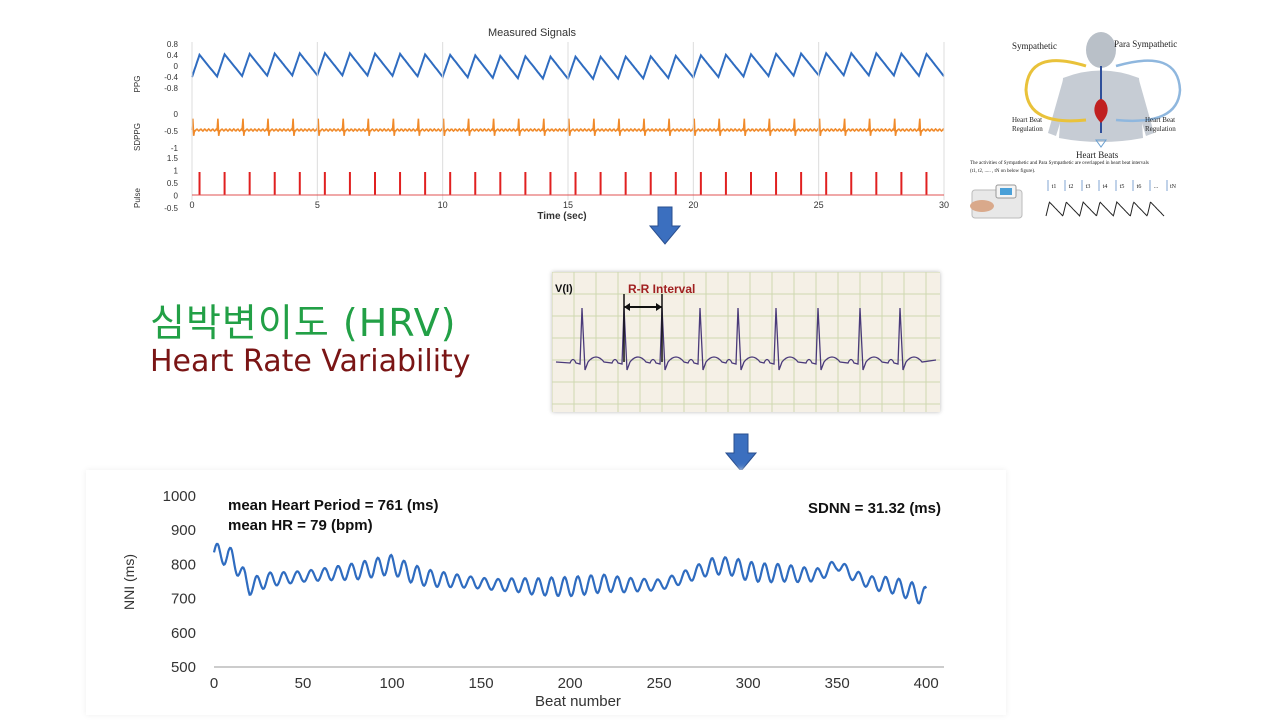 The height and width of the screenshot is (720, 1280). I want to click on right-regulation-label-2: Regulation, so click(1160, 129).